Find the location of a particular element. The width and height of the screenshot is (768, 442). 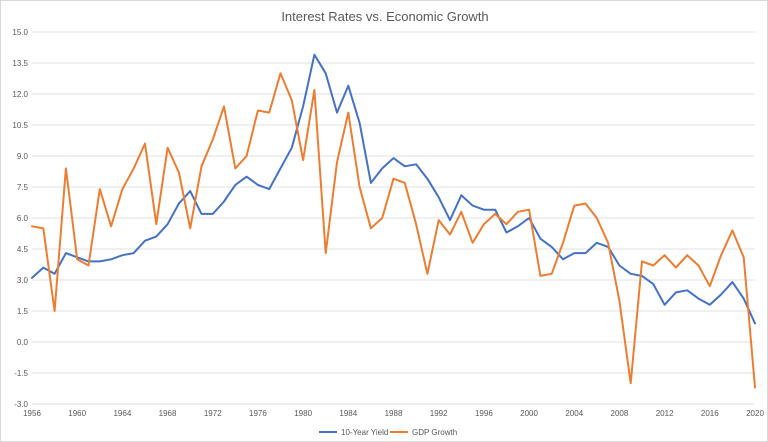

x-tick-label: 1956 is located at coordinates (32, 413).